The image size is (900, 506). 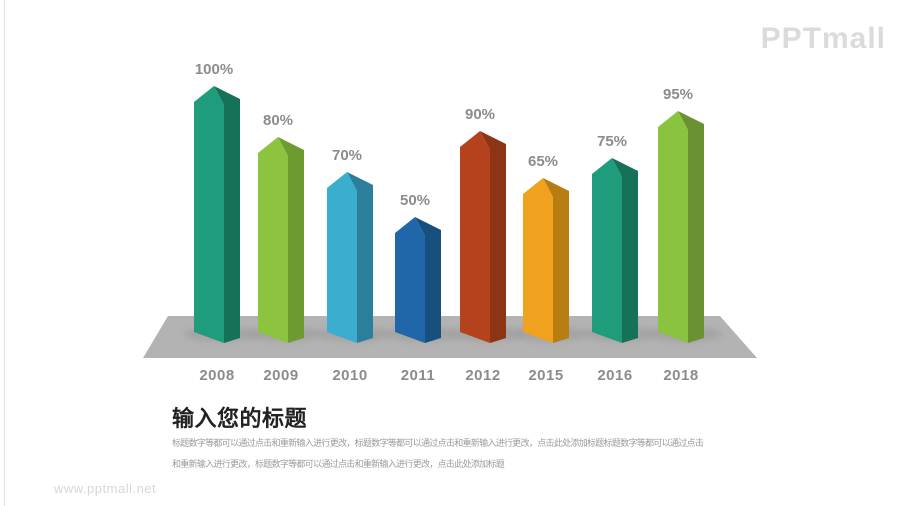 What do you see at coordinates (360, 257) in the screenshot?
I see `bar-side-face-2010` at bounding box center [360, 257].